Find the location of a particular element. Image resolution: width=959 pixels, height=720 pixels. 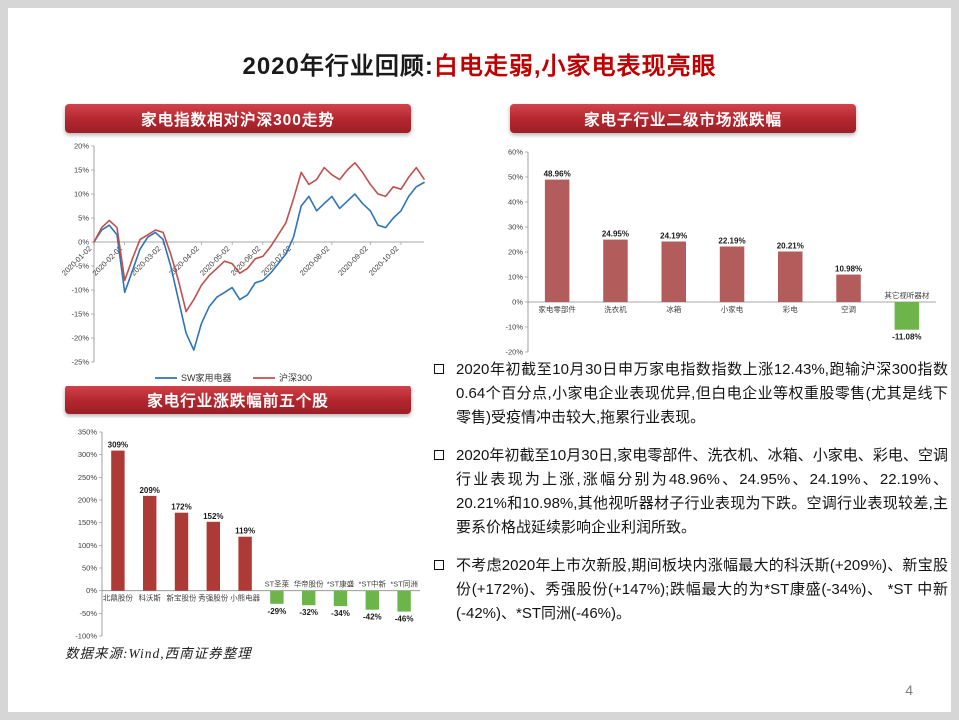

slide-title: 2020年行业回顾:白电走弱,小家电表现亮眼 is located at coordinates (479, 63).